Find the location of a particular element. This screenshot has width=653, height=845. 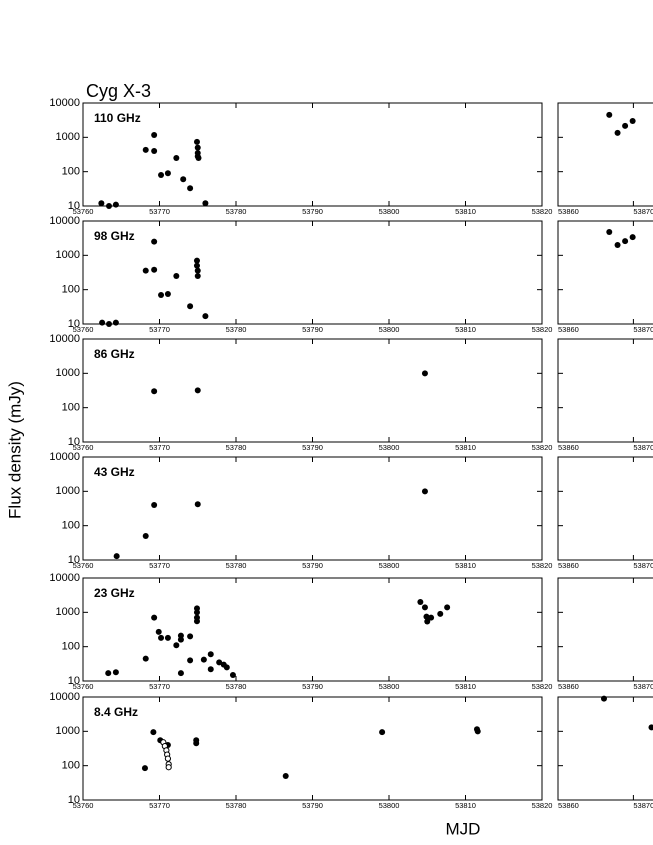

panel-label: 43 GHz is located at coordinates (114, 472).